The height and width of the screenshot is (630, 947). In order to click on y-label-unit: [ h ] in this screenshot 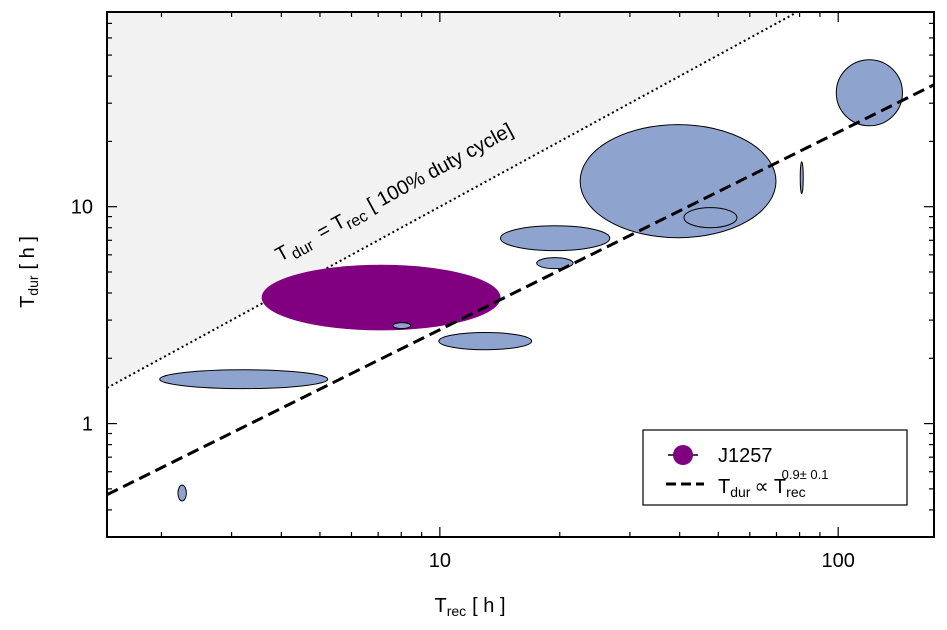, I will do `click(28, 252)`.